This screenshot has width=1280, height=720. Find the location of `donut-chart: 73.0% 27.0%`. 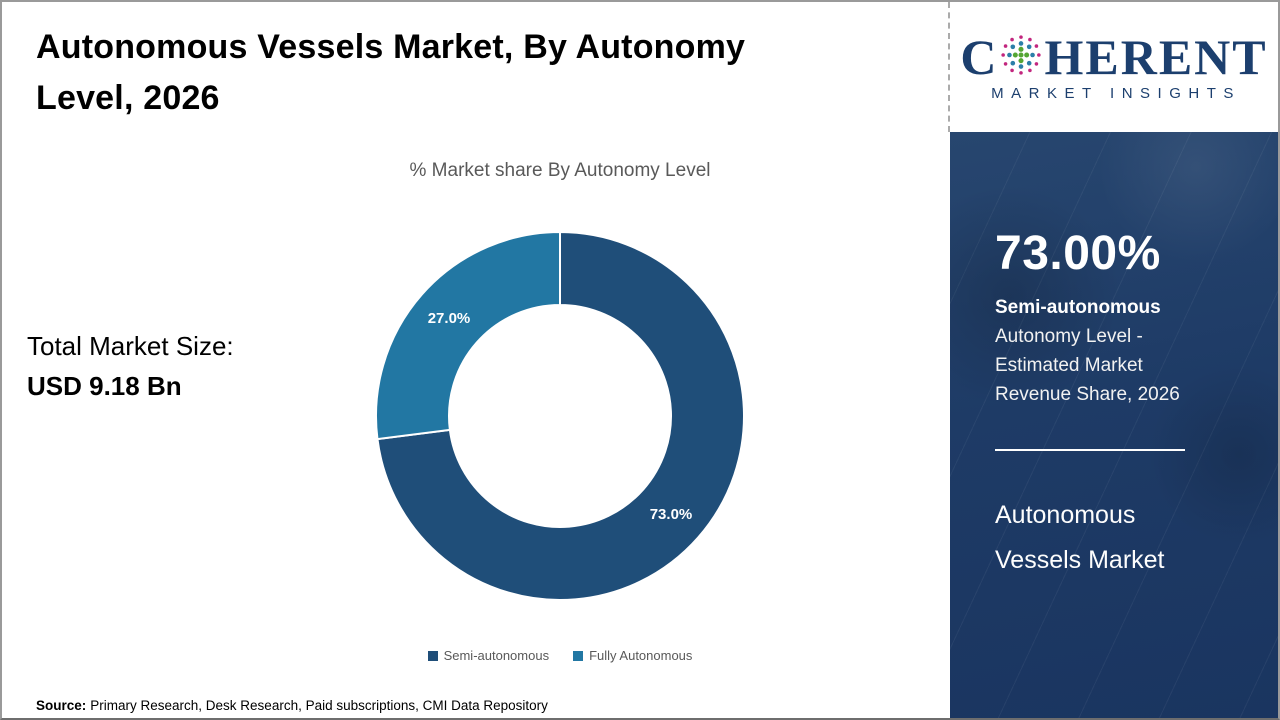

donut-chart: 73.0% 27.0% is located at coordinates (560, 416).